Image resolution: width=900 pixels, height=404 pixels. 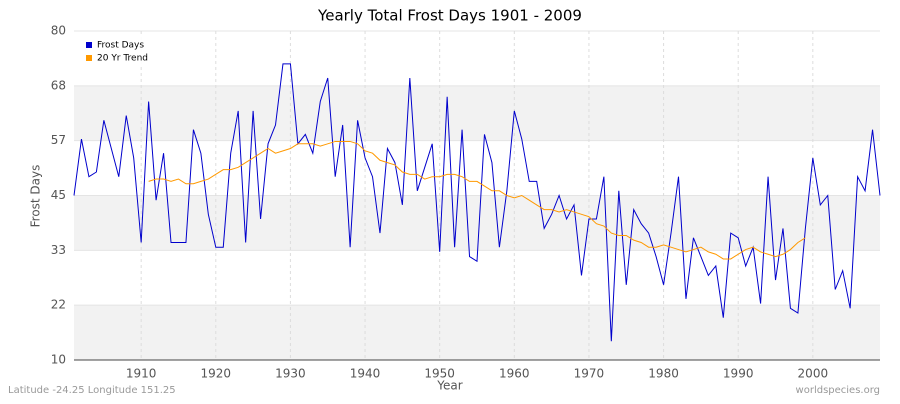 I want to click on x-tick-label: 1960, so click(x=514, y=374).